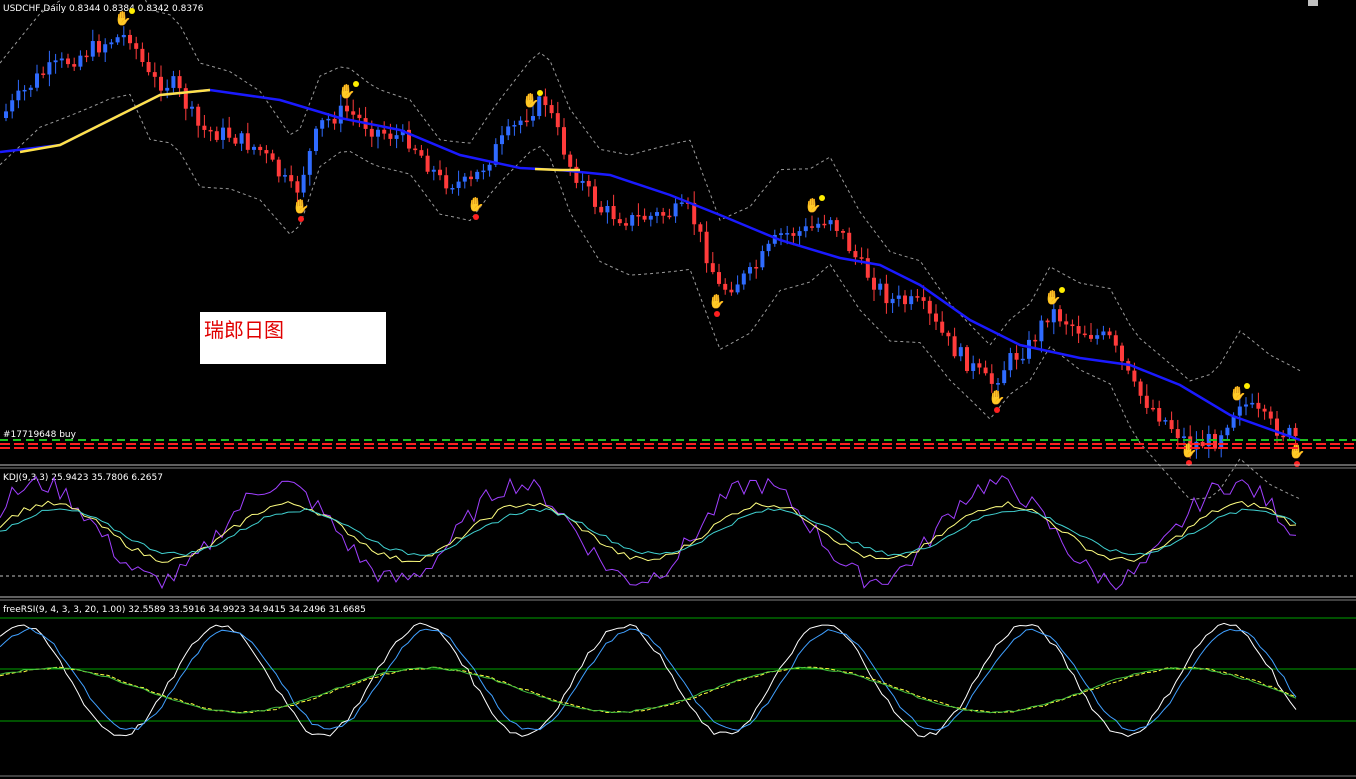 This screenshot has width=1356, height=779. I want to click on rsi-fast-line, so click(648, 680).